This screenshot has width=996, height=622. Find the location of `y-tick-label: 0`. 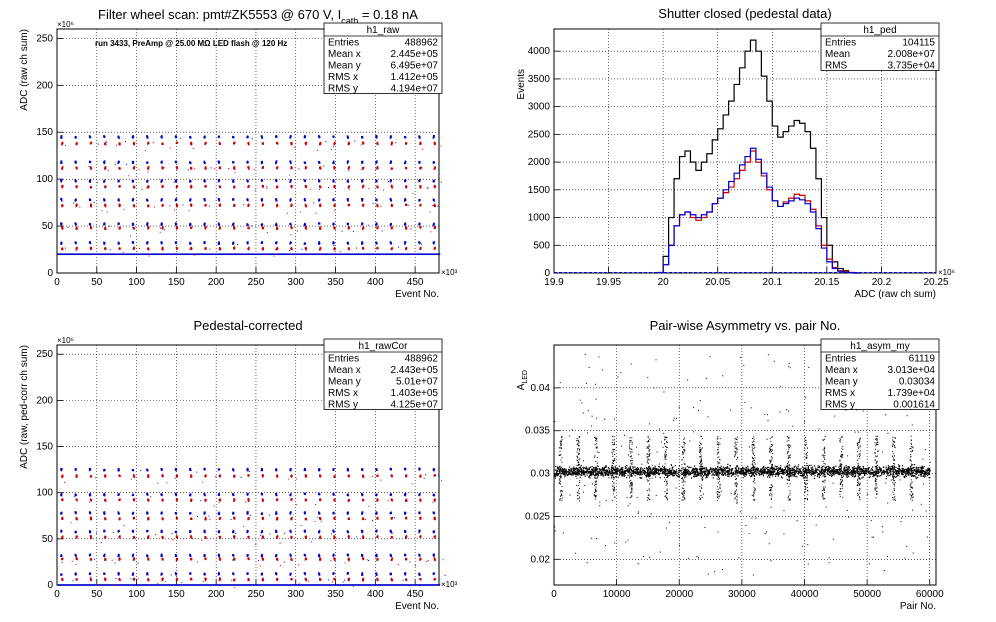

y-tick-label: 0 is located at coordinates (50, 273).